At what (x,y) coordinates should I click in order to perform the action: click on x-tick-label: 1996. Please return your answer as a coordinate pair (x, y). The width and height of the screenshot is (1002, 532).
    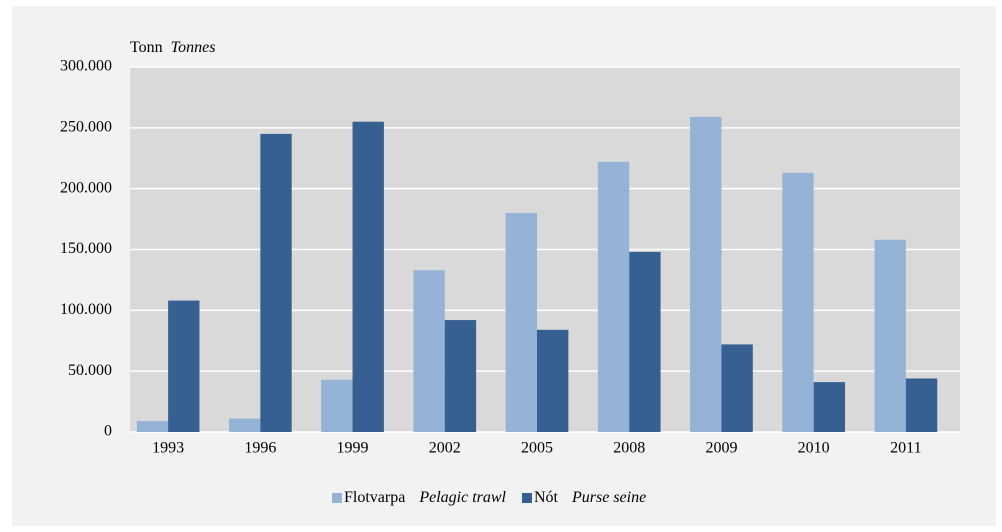
    Looking at the image, I should click on (260, 448).